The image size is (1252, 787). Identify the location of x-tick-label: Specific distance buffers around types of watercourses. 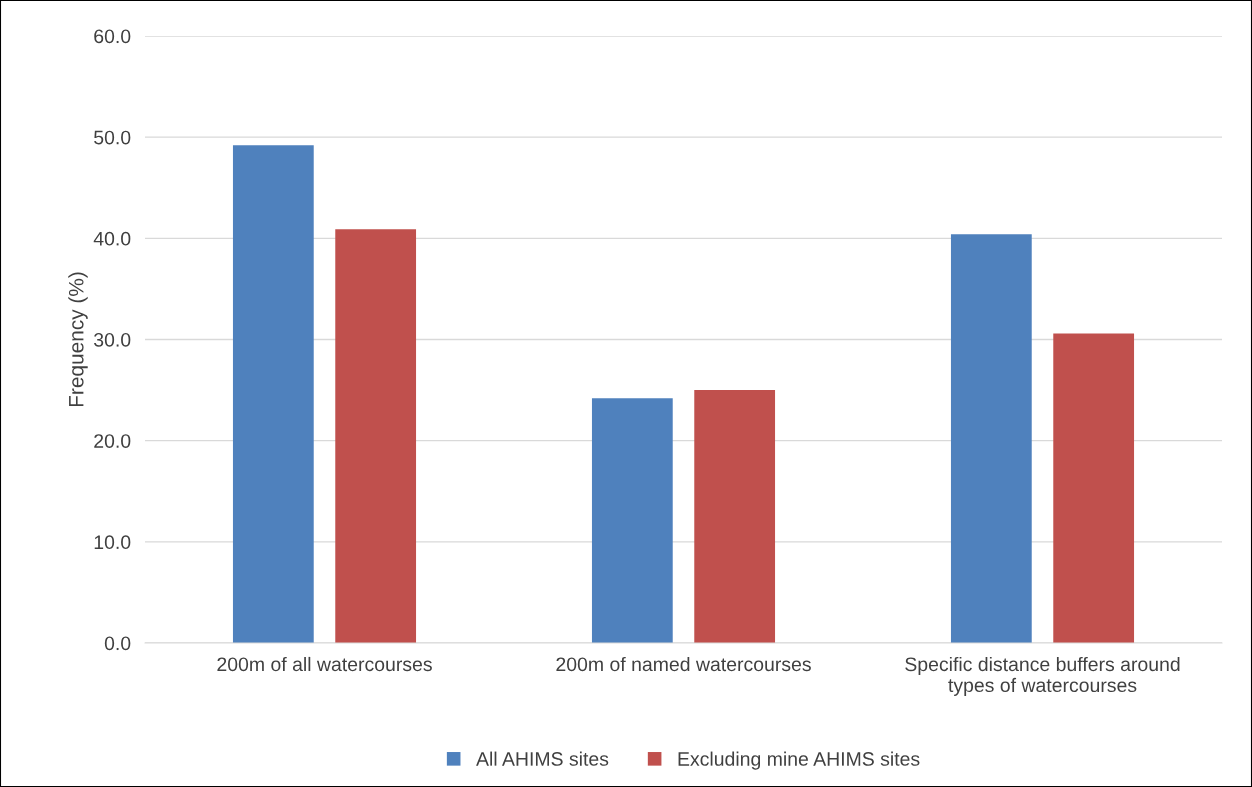
(1042, 676).